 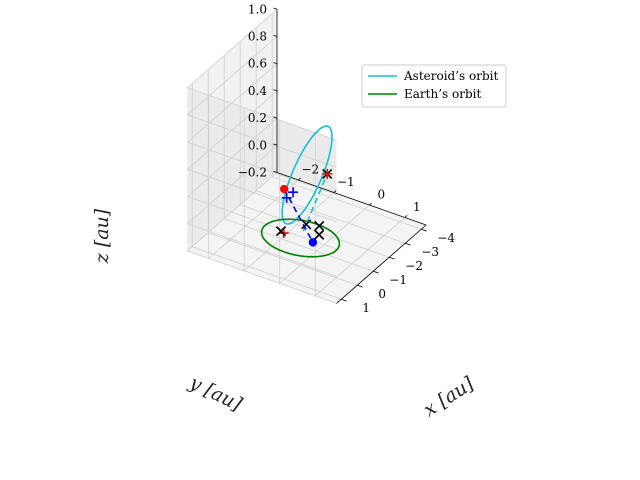 What do you see at coordinates (252, 173) in the screenshot?
I see `z-tick-label: −0.2` at bounding box center [252, 173].